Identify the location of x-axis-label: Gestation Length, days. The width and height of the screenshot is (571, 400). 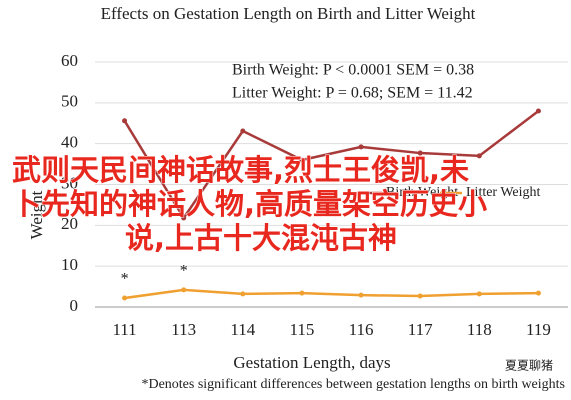
(311, 362).